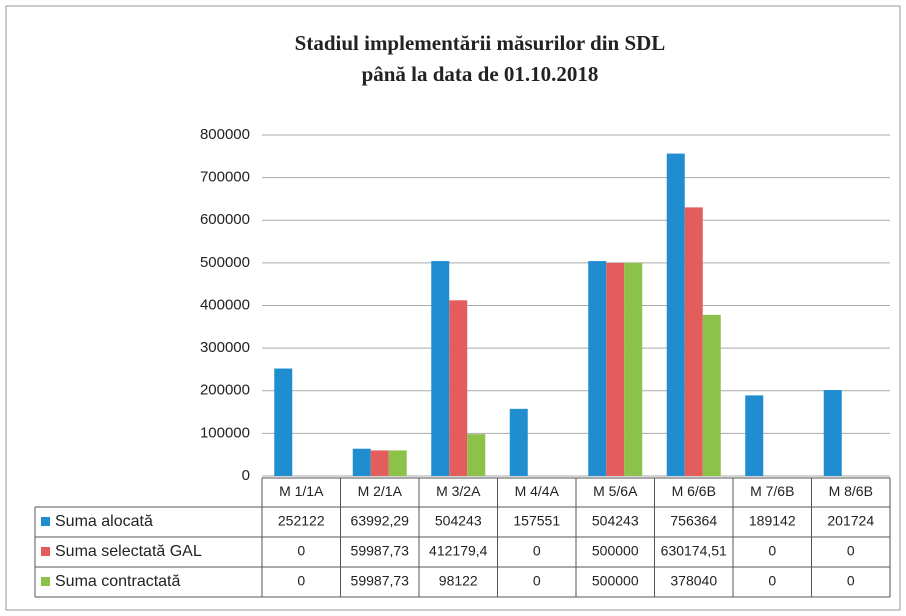  What do you see at coordinates (225, 304) in the screenshot?
I see `y-tick-label: 400000` at bounding box center [225, 304].